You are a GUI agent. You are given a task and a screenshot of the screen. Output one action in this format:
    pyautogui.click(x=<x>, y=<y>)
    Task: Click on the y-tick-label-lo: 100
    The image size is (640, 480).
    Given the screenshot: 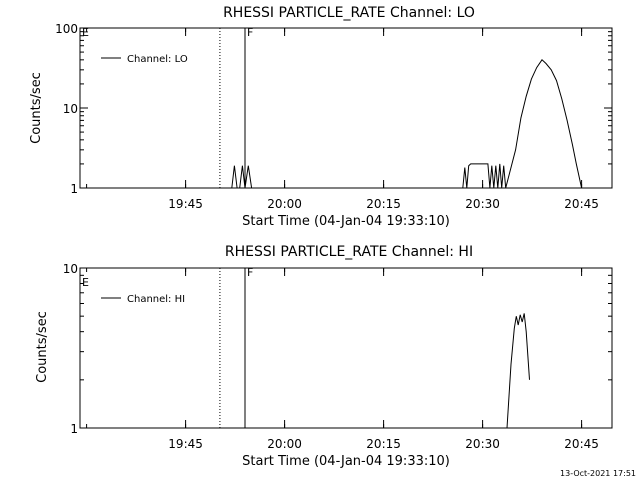 What is the action you would take?
    pyautogui.click(x=66, y=29)
    